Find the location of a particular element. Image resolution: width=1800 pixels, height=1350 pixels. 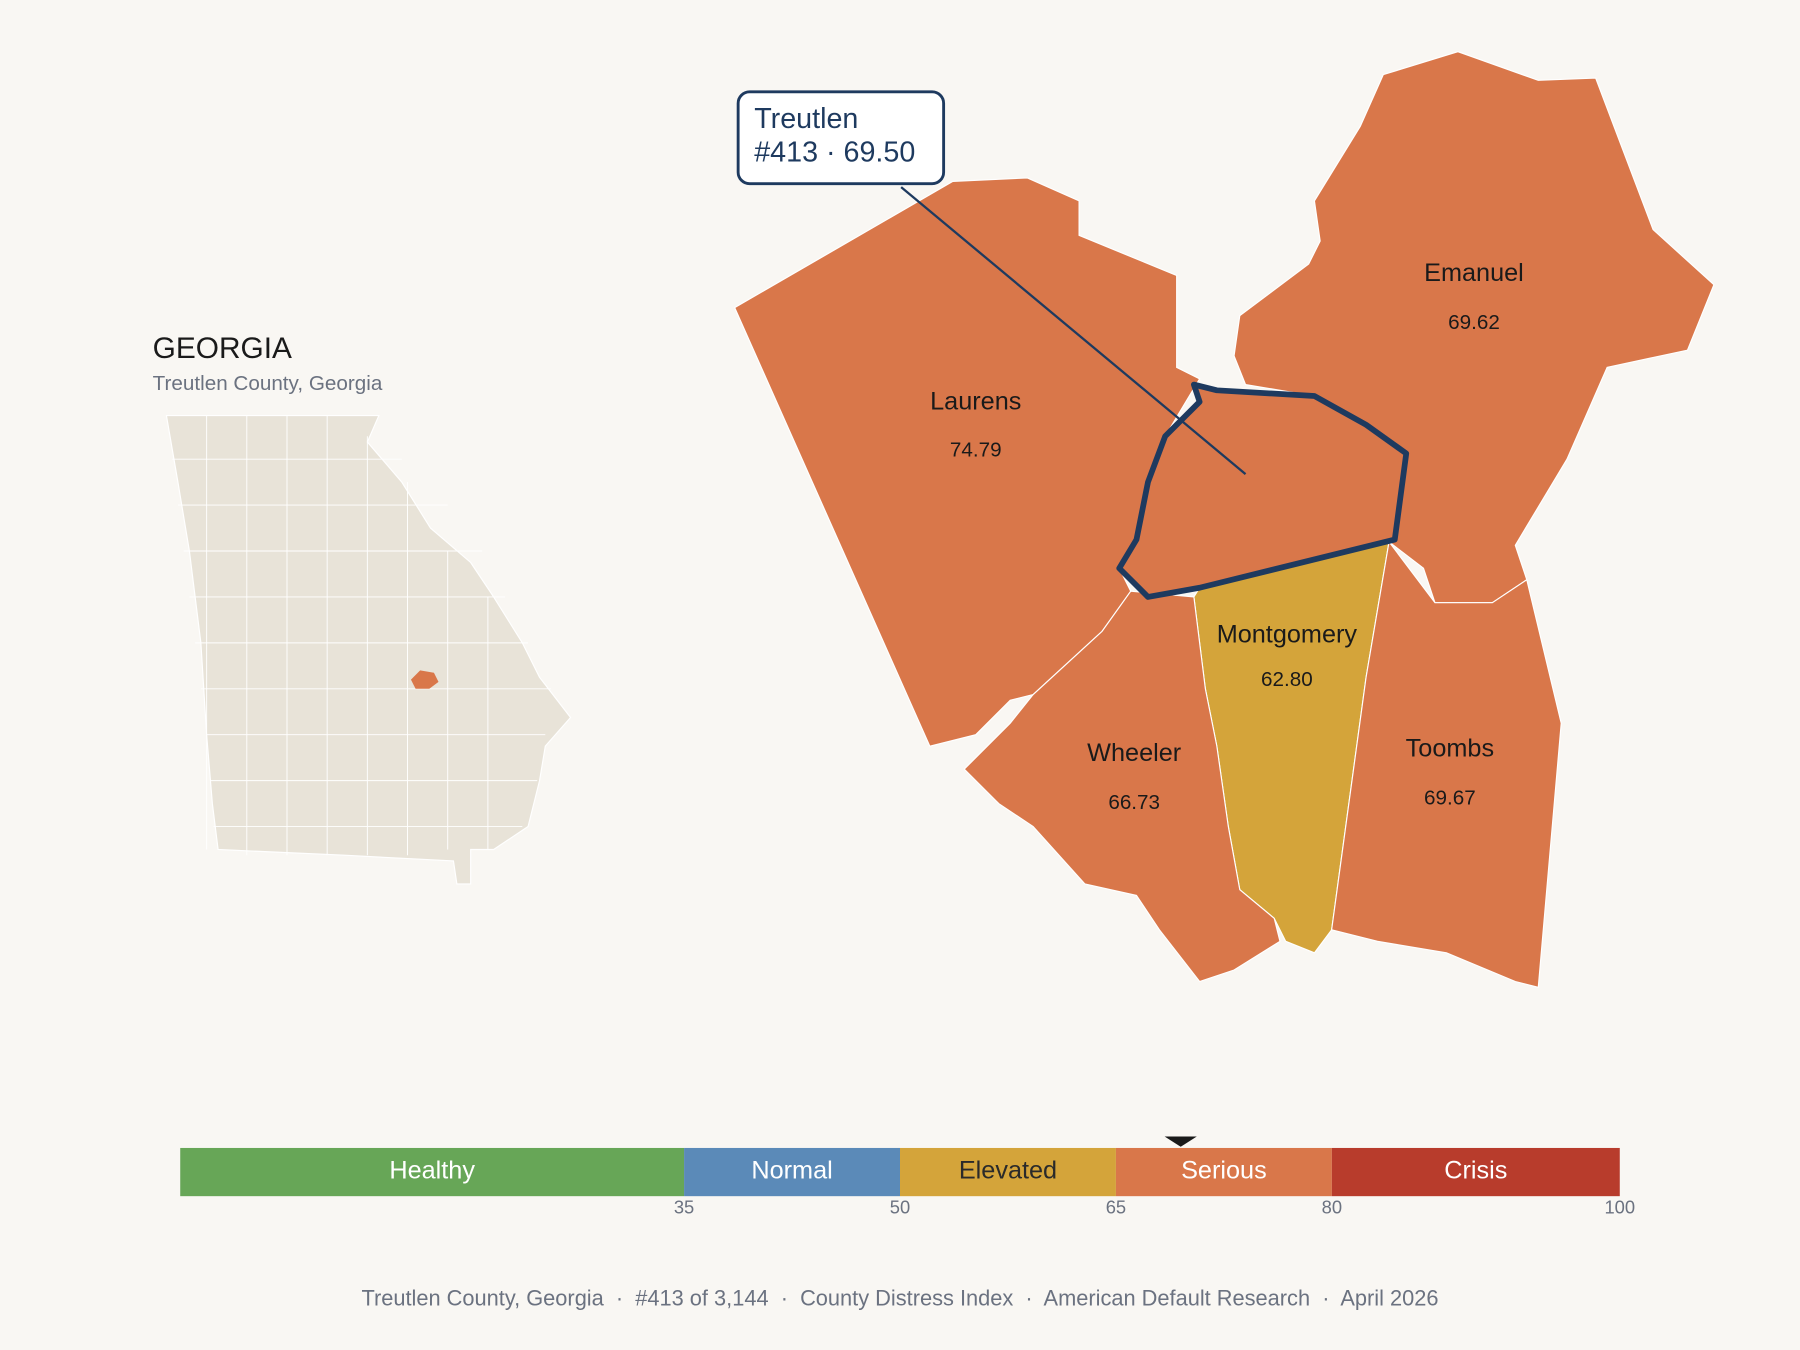

county-name: Wheeler is located at coordinates (1134, 753).